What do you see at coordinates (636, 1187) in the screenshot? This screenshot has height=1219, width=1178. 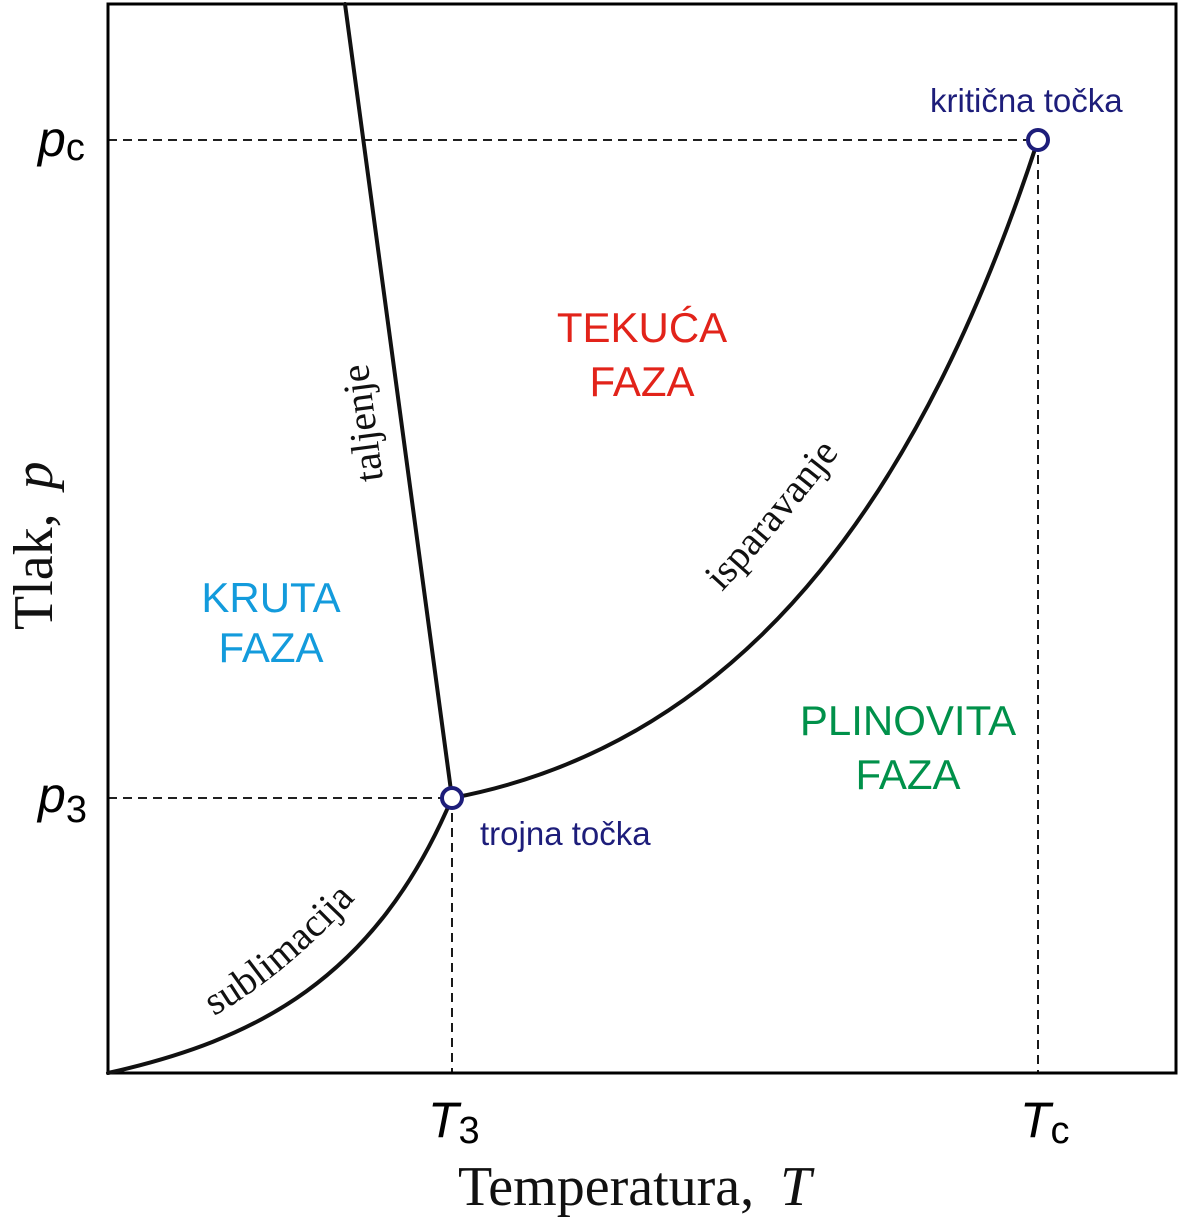 I see `x-axis-title: Temperatura, T` at bounding box center [636, 1187].